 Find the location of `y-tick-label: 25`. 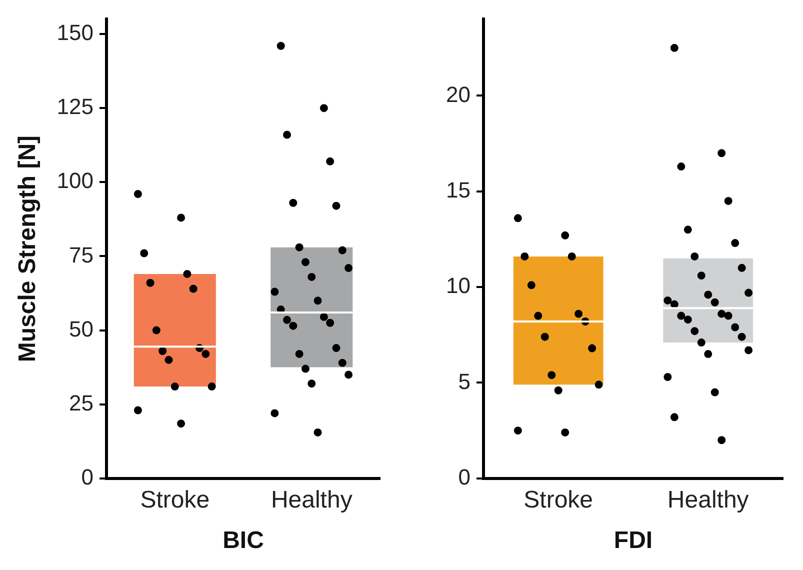

y-tick-label: 25 is located at coordinates (81, 403).